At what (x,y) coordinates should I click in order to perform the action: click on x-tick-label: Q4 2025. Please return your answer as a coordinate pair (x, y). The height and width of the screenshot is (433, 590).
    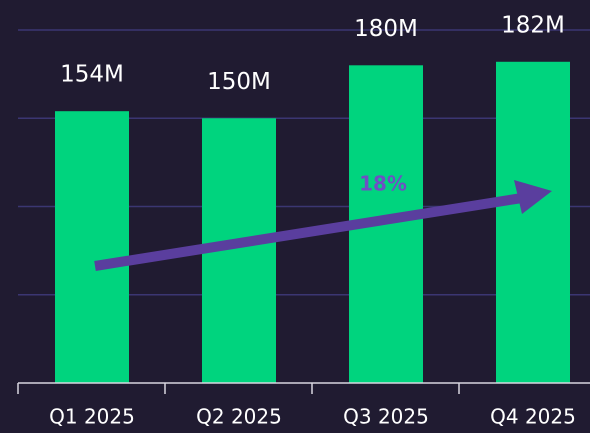
    Looking at the image, I should click on (533, 417).